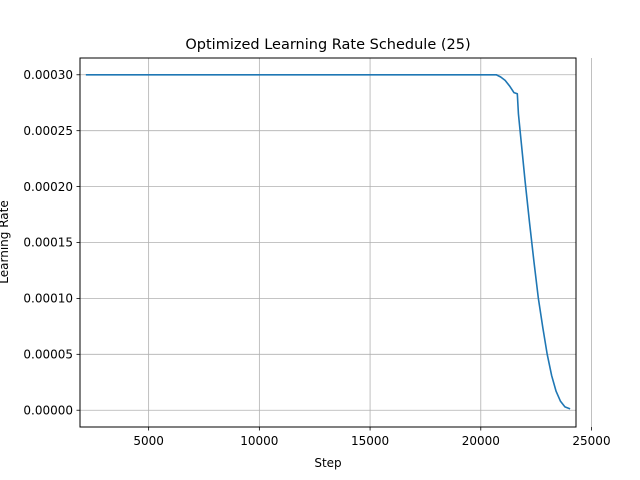 The image size is (640, 480). I want to click on y-tick-label: 0.00005, so click(48, 355).